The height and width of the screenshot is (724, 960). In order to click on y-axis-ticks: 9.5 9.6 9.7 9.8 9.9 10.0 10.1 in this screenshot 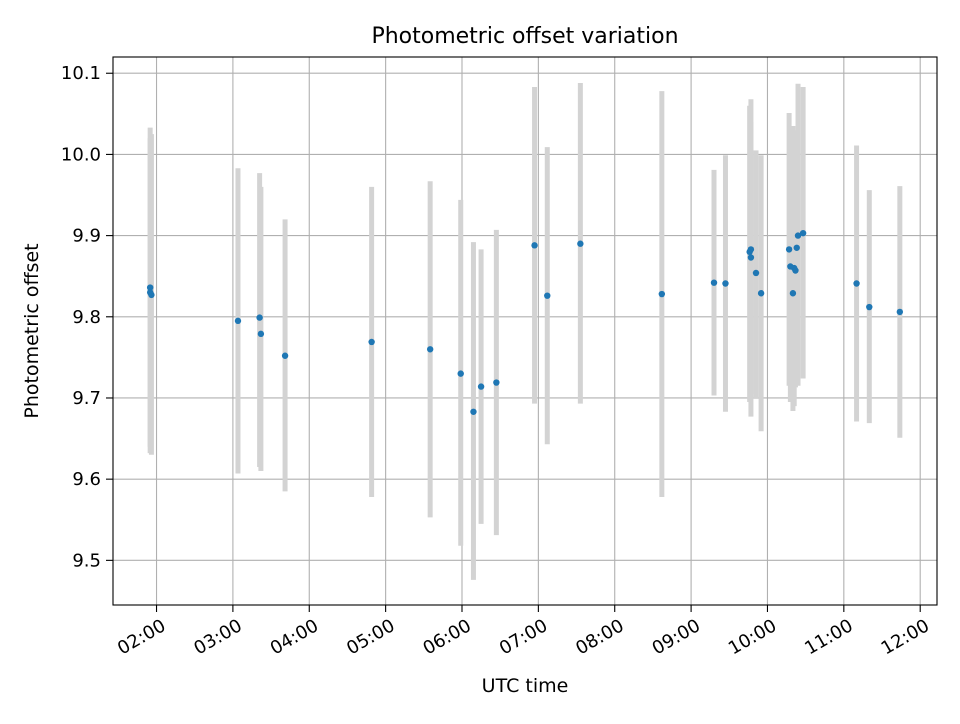, I will do `click(87, 317)`.